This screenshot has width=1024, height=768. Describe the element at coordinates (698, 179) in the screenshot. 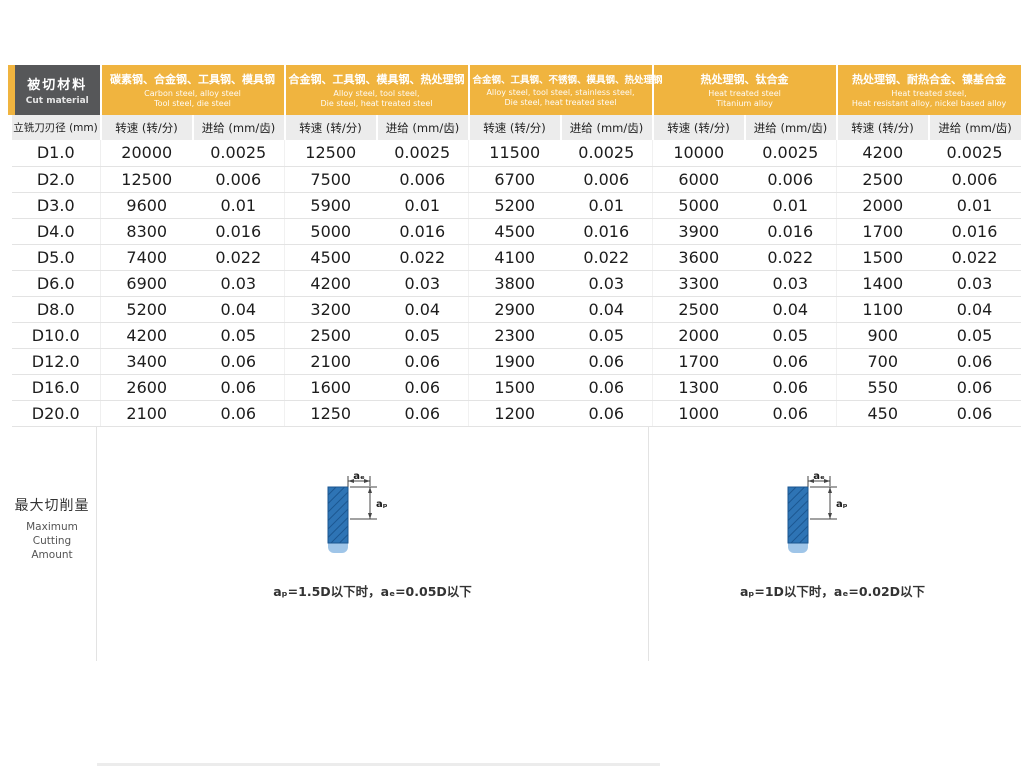

I see `speed-cell: 6000` at that location.